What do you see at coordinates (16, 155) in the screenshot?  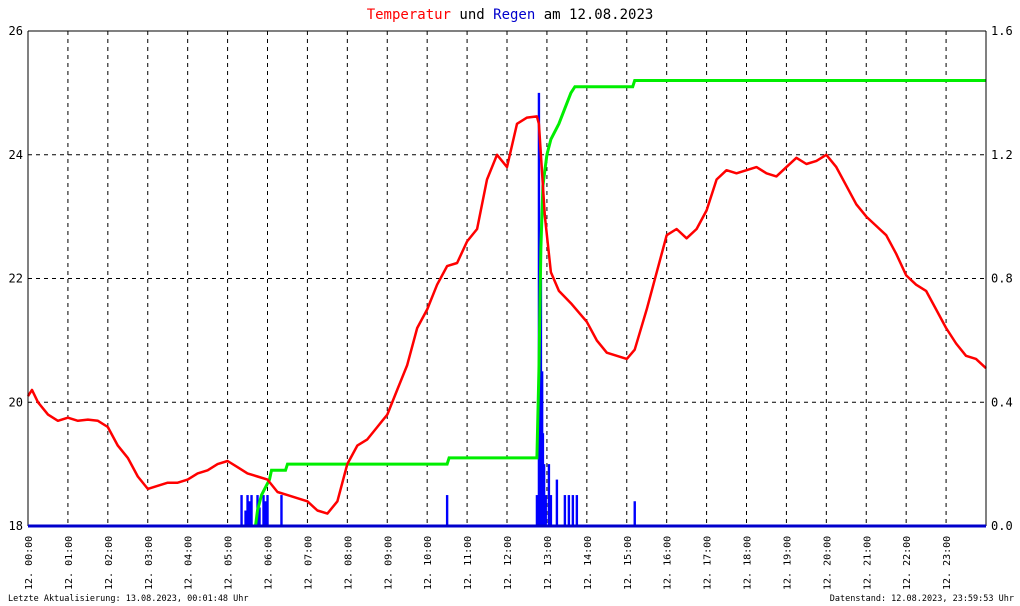 I see `y-tick-label-left: 24` at bounding box center [16, 155].